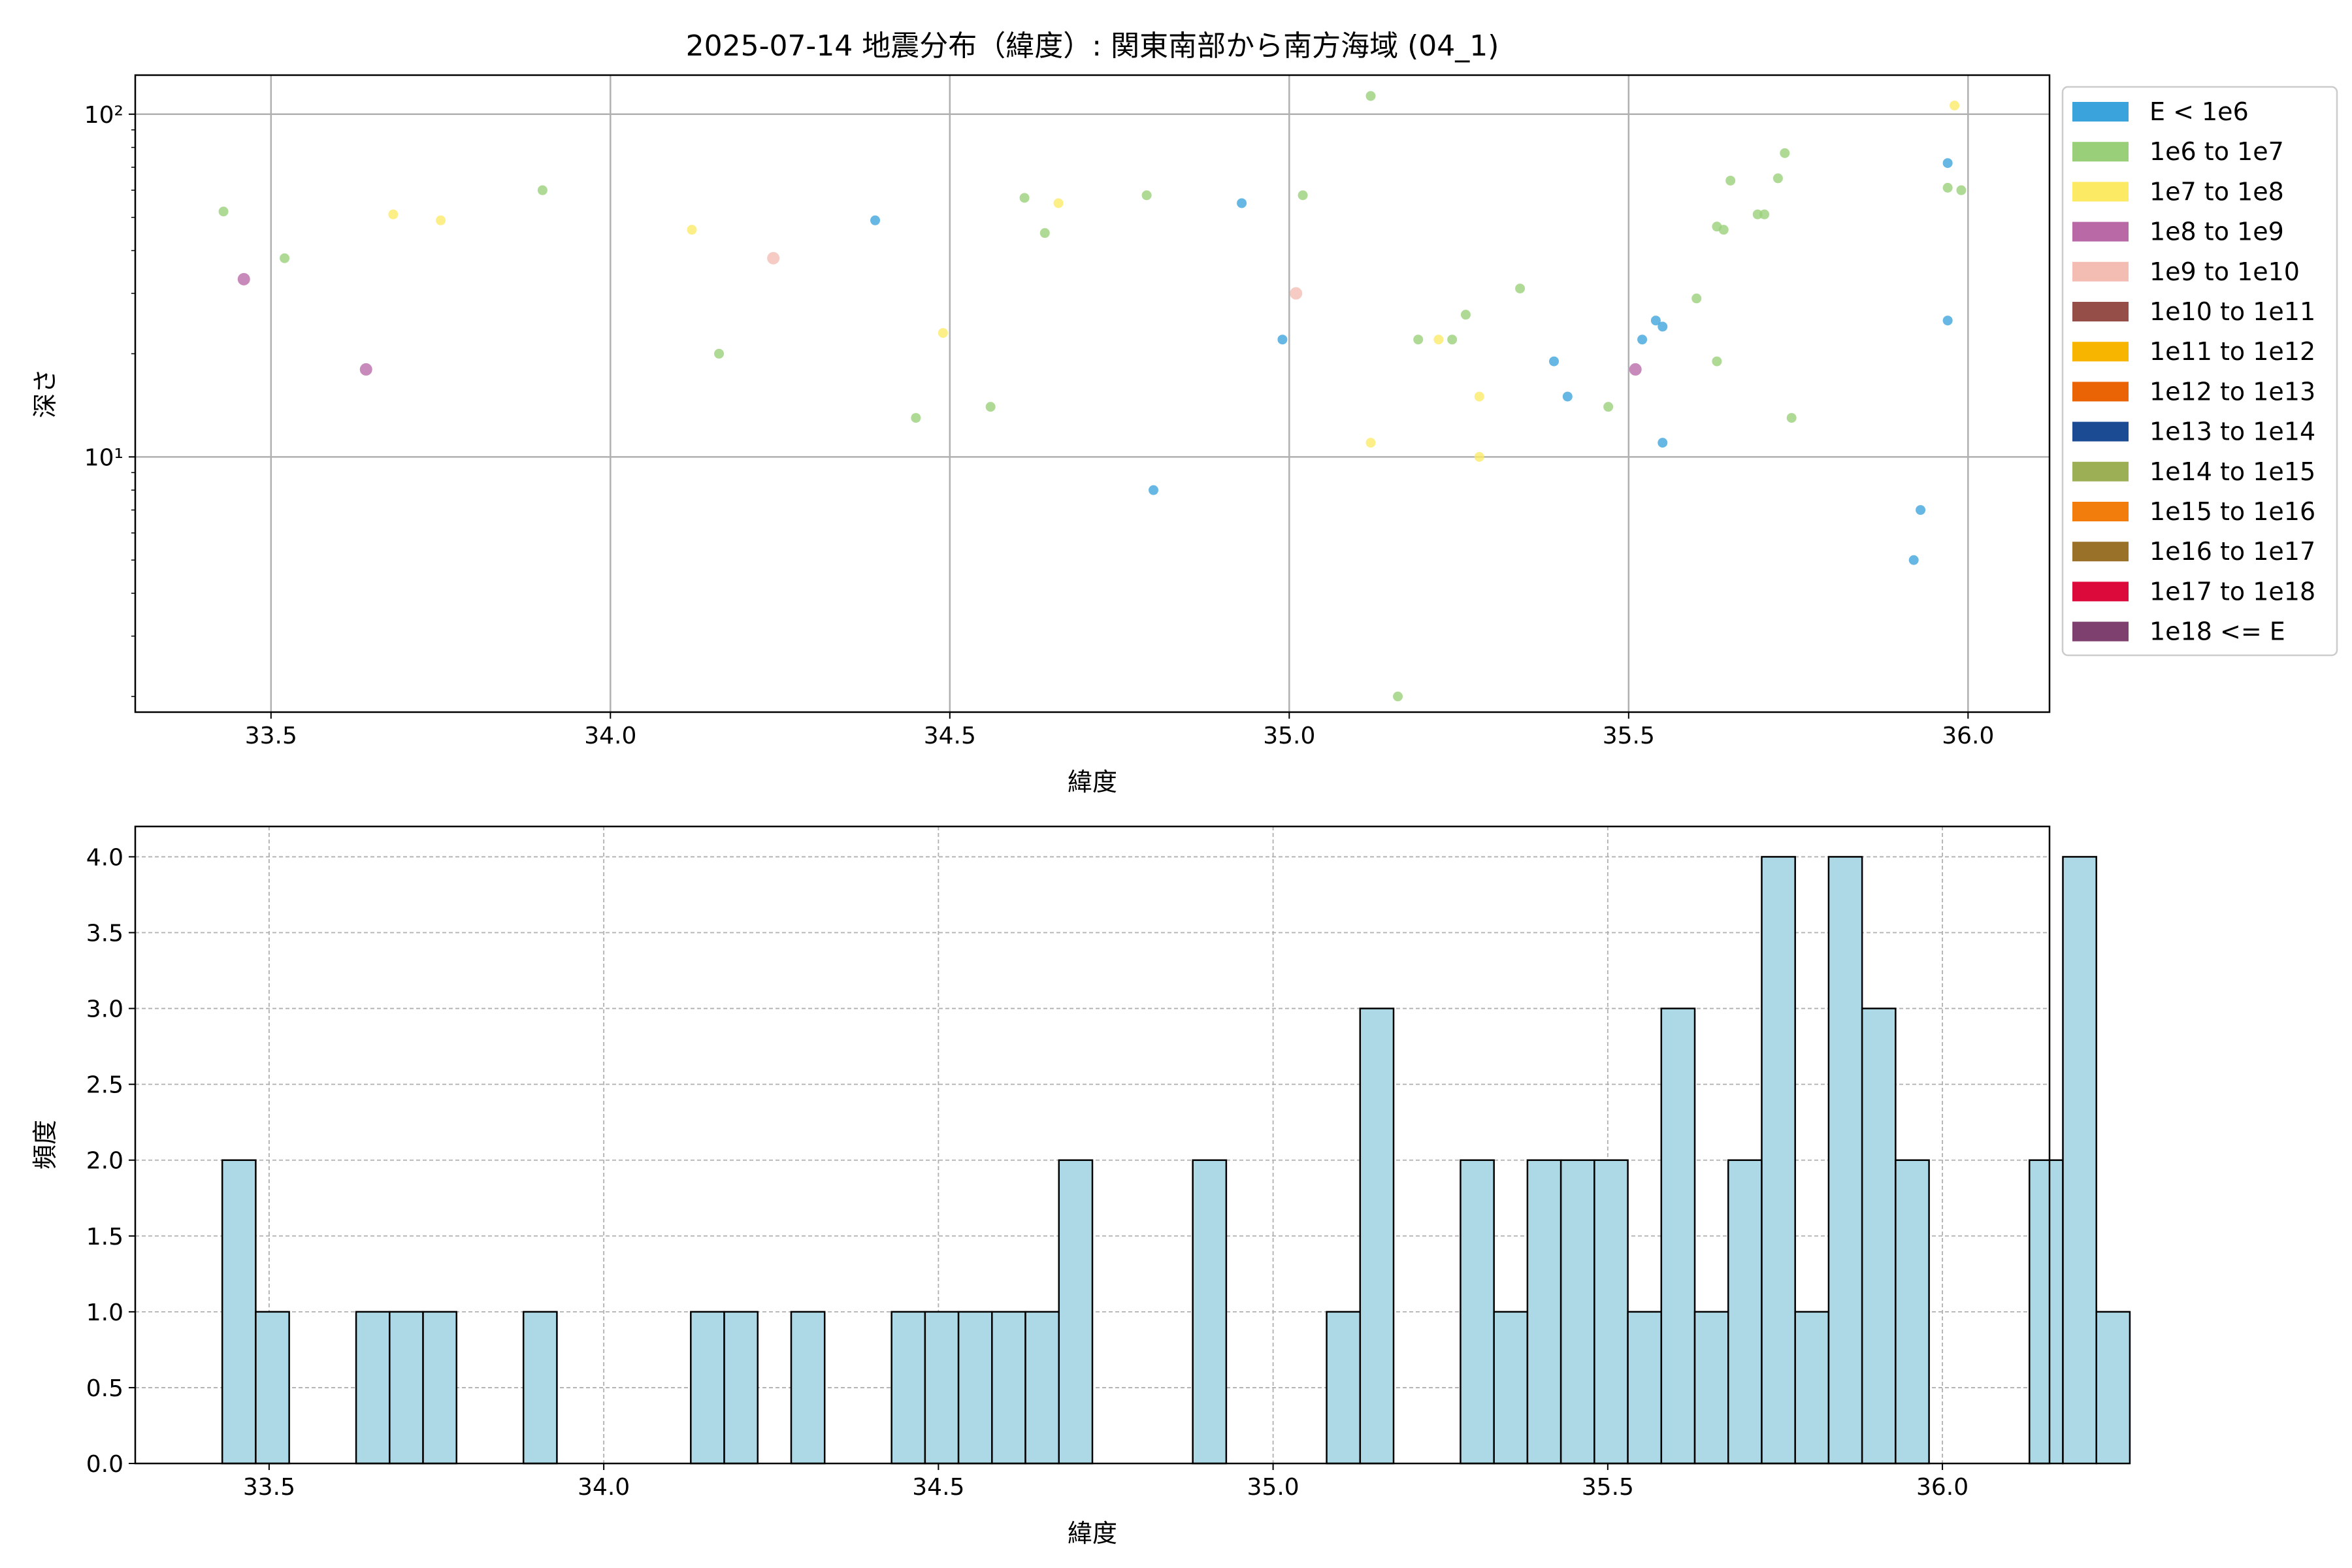 Image resolution: width=2352 pixels, height=1568 pixels. I want to click on scatter-x-tick-label: 36.0, so click(1968, 736).